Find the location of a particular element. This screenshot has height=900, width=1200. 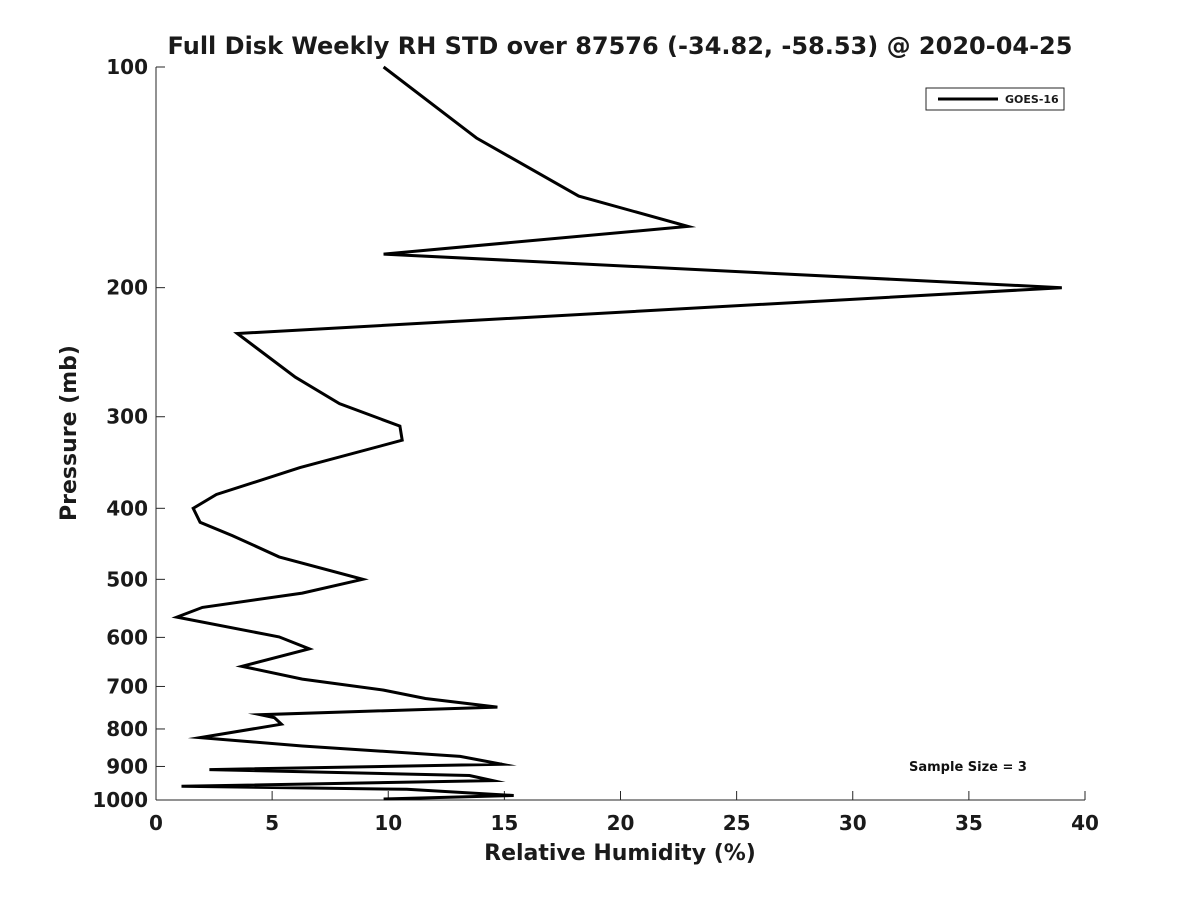

sample-size-annotation: Sample Size = 3 is located at coordinates (968, 767).